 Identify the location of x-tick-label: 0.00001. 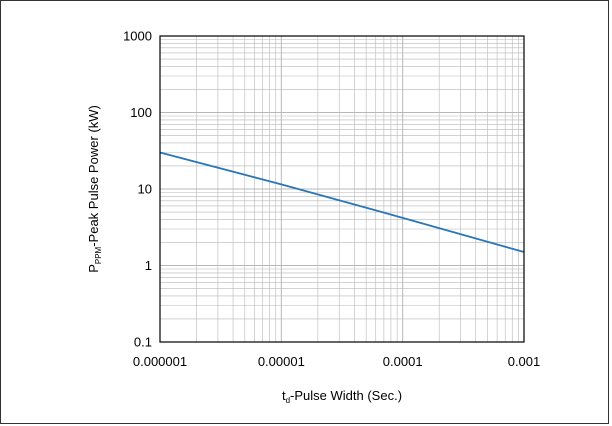
(281, 361).